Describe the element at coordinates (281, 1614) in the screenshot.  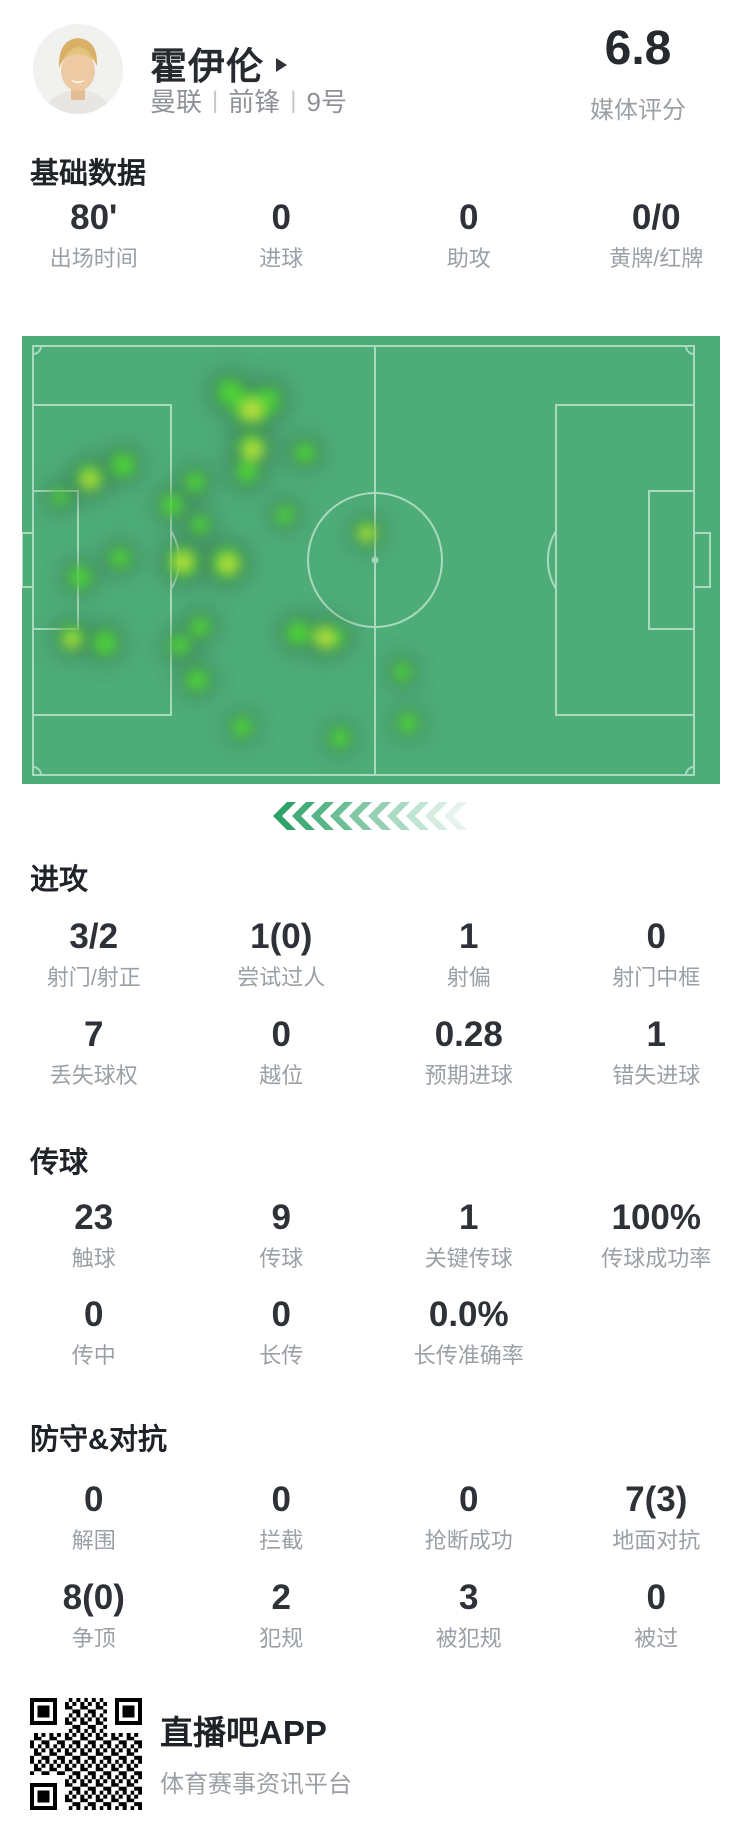
I see `stat-fouls: 2 犯规` at that location.